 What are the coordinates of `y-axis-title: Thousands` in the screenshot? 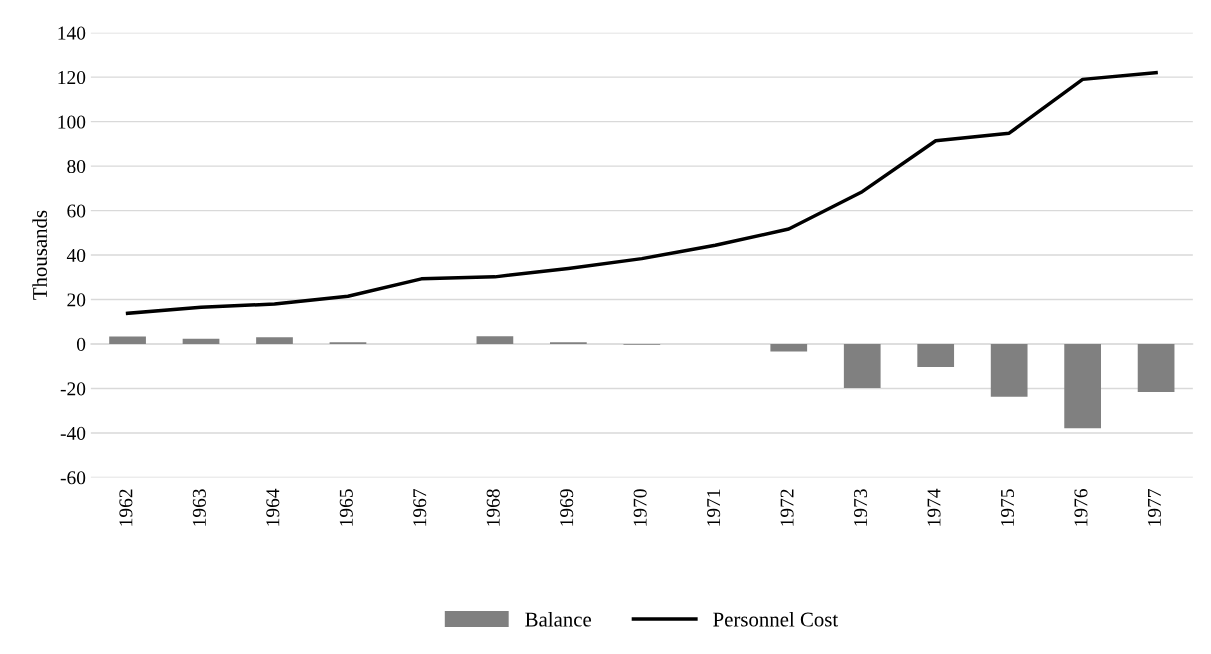 It's located at (40, 255).